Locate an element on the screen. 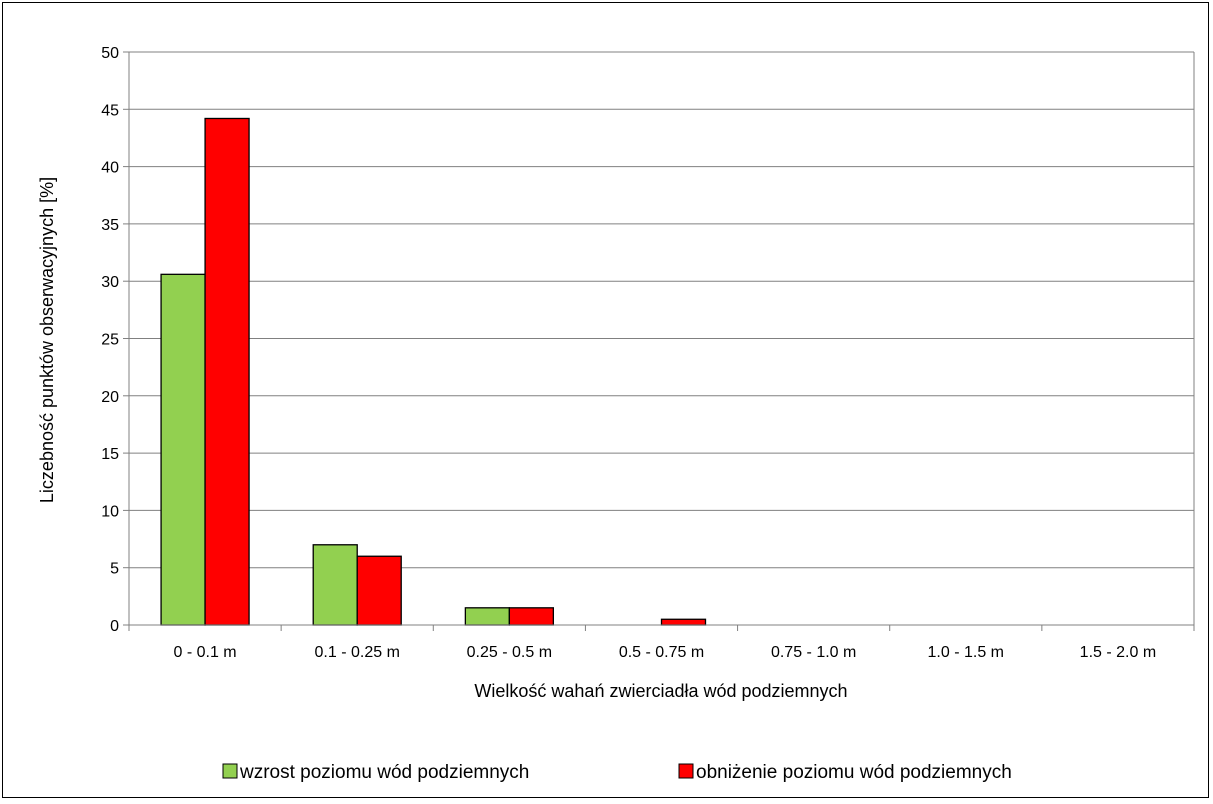 The width and height of the screenshot is (1213, 804). legend-label-wzrost: wzrost poziomu wód podziemnych is located at coordinates (384, 772).